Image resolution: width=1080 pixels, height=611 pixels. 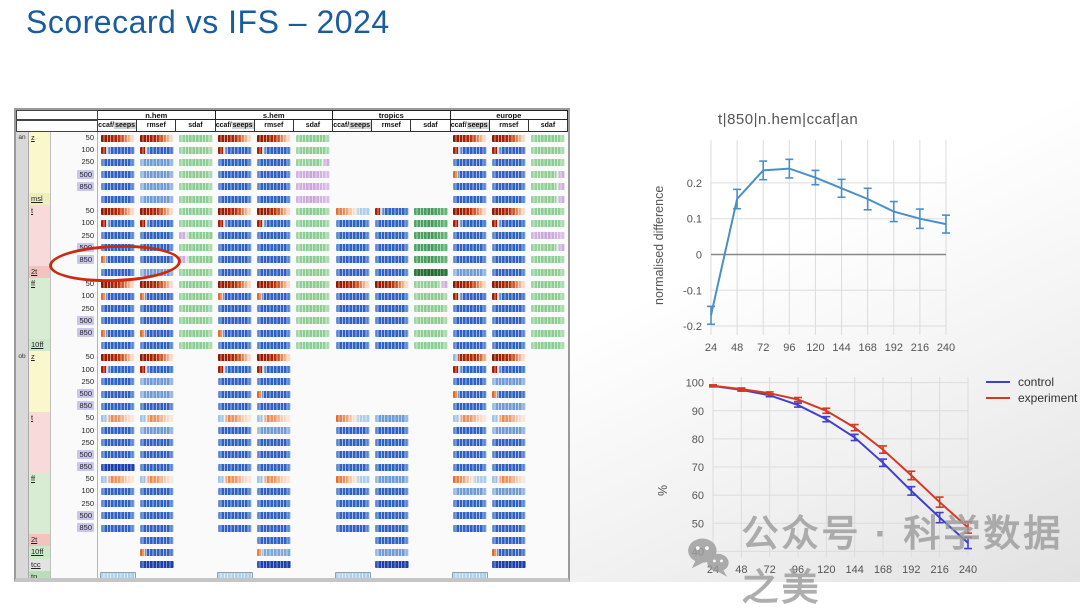 I want to click on level-cell, so click(x=74, y=574).